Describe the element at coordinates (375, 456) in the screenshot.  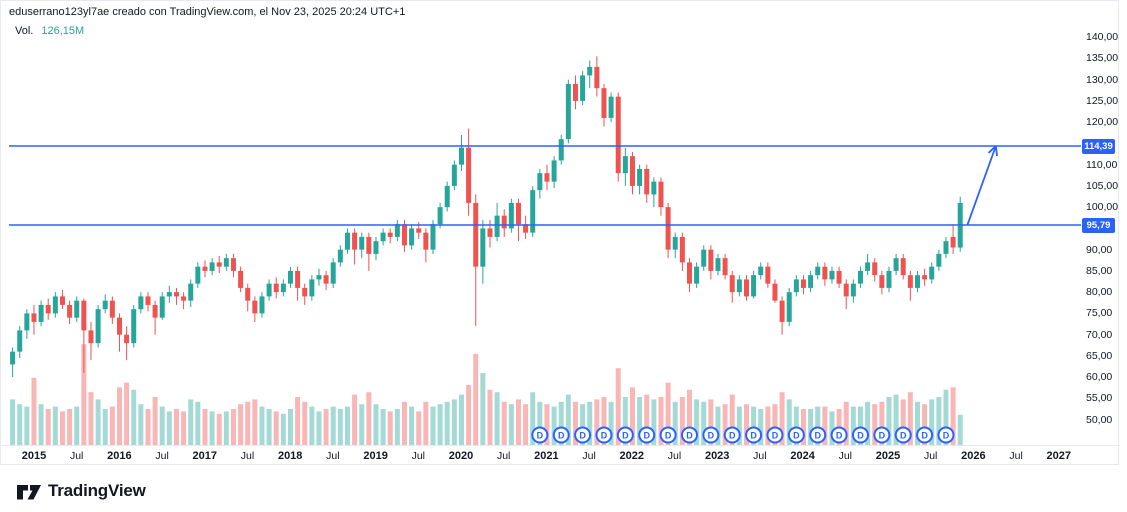
I see `time-tick-year: 2019` at that location.